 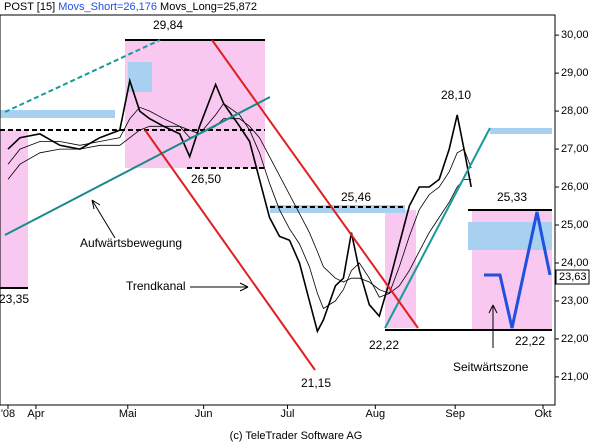 I want to click on level-label: 23,35, so click(x=14, y=299).